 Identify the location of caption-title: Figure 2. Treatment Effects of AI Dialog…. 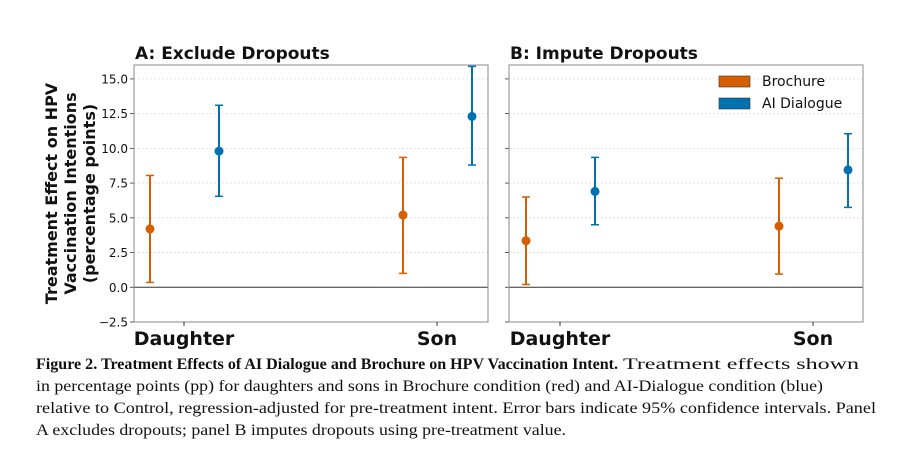
(327, 364).